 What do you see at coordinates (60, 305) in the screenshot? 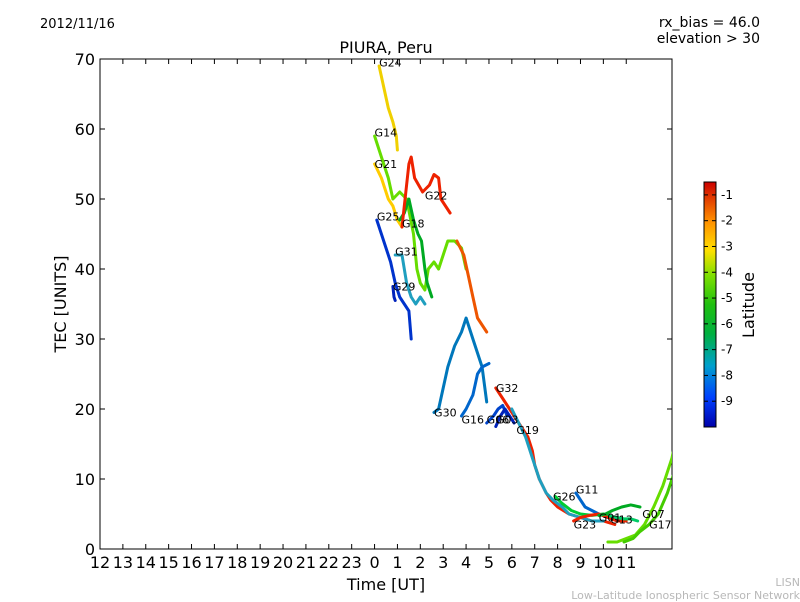
I see `y-axis-label: TEC [UNITS]` at bounding box center [60, 305].